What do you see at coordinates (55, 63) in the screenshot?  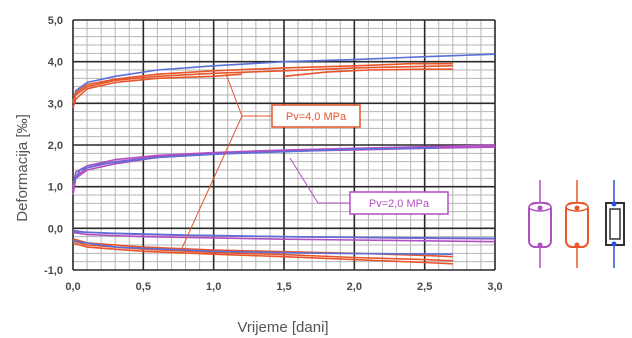 I see `y-tick-label: 4,0` at bounding box center [55, 63].